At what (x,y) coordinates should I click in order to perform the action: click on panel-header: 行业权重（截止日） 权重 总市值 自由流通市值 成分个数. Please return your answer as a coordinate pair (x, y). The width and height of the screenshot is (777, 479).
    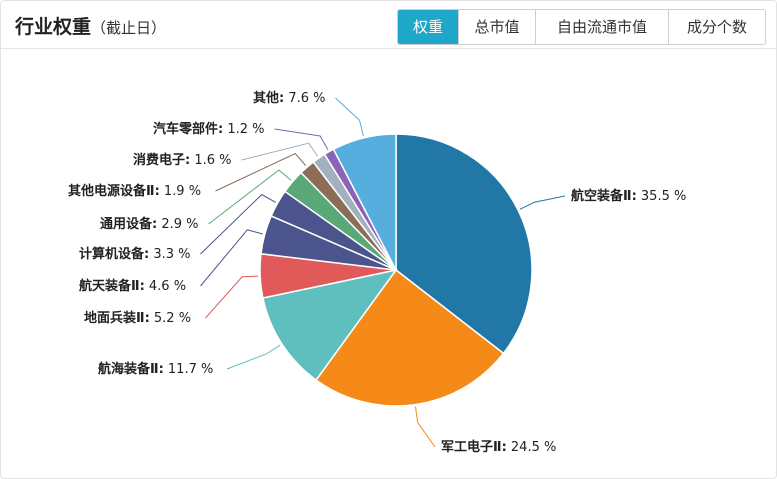
    Looking at the image, I should click on (388, 25).